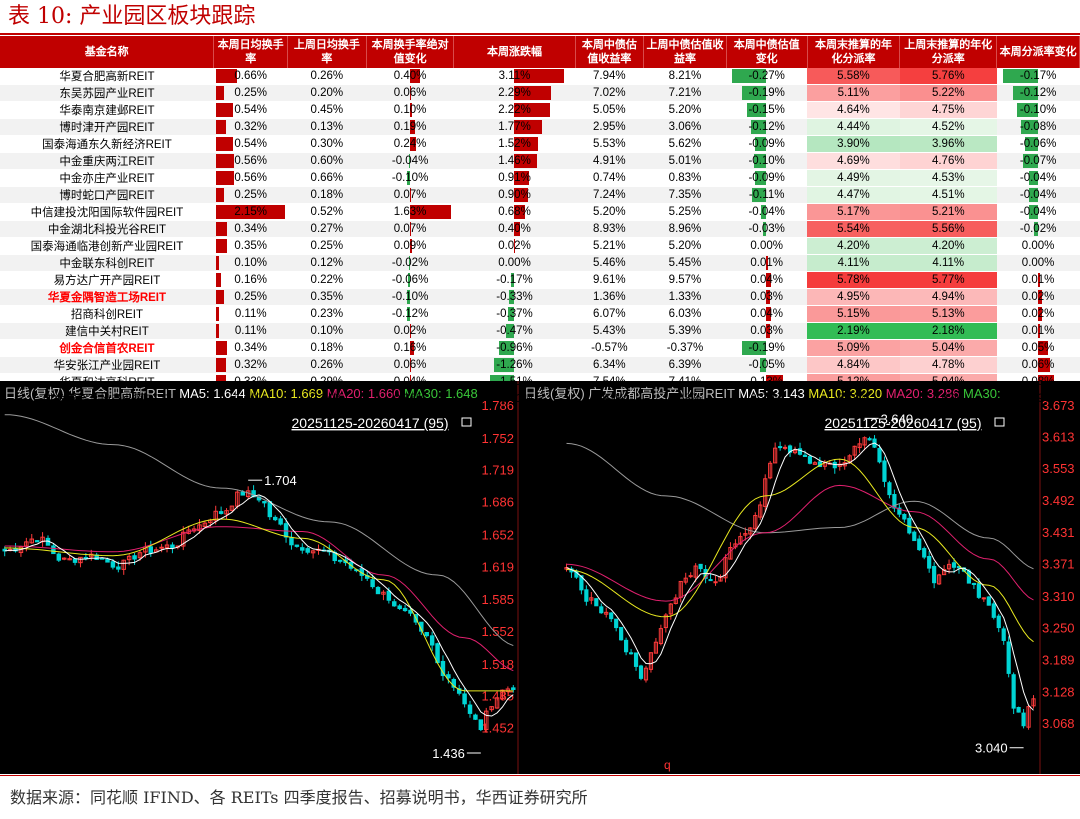 Image resolution: width=1080 pixels, height=819 pixels. Describe the element at coordinates (685, 263) in the screenshot. I see `table-cell: 5.45%` at that location.